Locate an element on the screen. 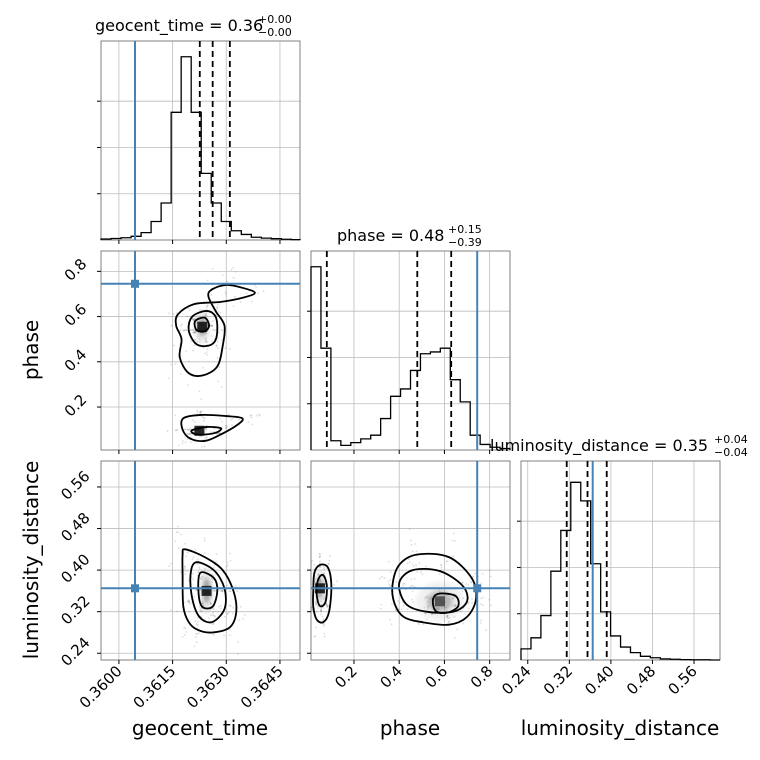 The height and width of the screenshot is (760, 760). xtick-label-geocent-time-2: 0.3630 is located at coordinates (208, 687).